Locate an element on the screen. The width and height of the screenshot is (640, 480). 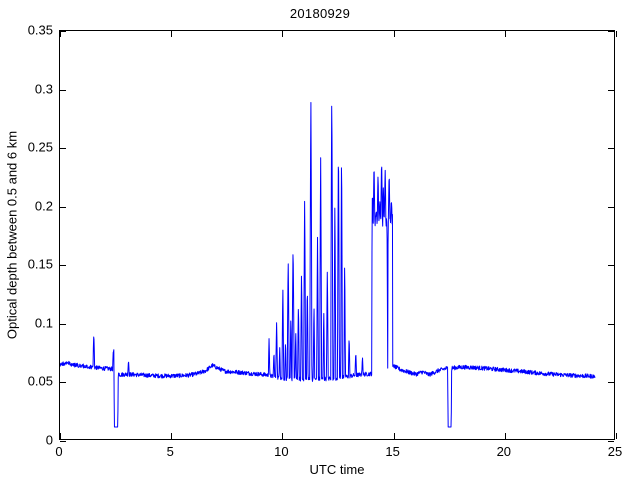
x-tick-label: 5 is located at coordinates (170, 451).